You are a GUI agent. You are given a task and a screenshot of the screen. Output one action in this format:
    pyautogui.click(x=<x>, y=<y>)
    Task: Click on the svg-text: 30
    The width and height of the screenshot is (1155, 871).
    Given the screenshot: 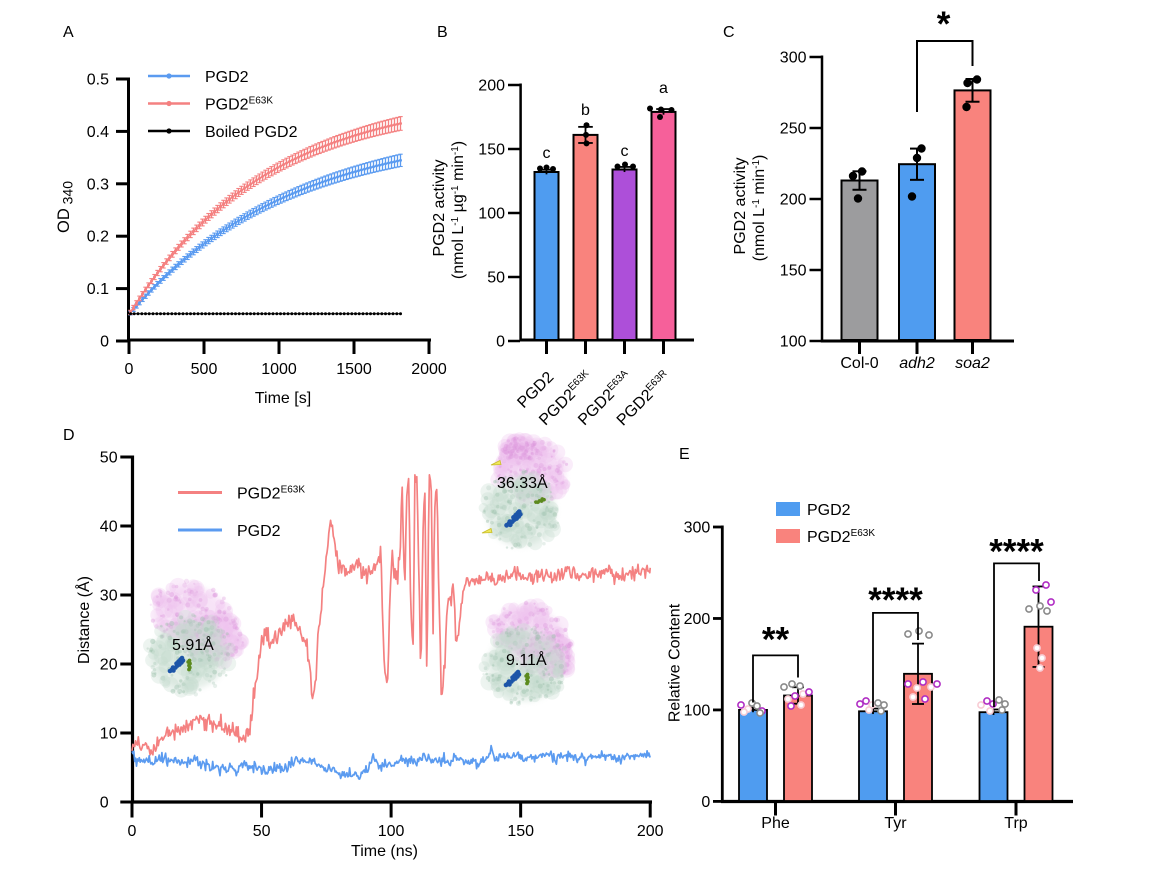 What is the action you would take?
    pyautogui.click(x=109, y=596)
    